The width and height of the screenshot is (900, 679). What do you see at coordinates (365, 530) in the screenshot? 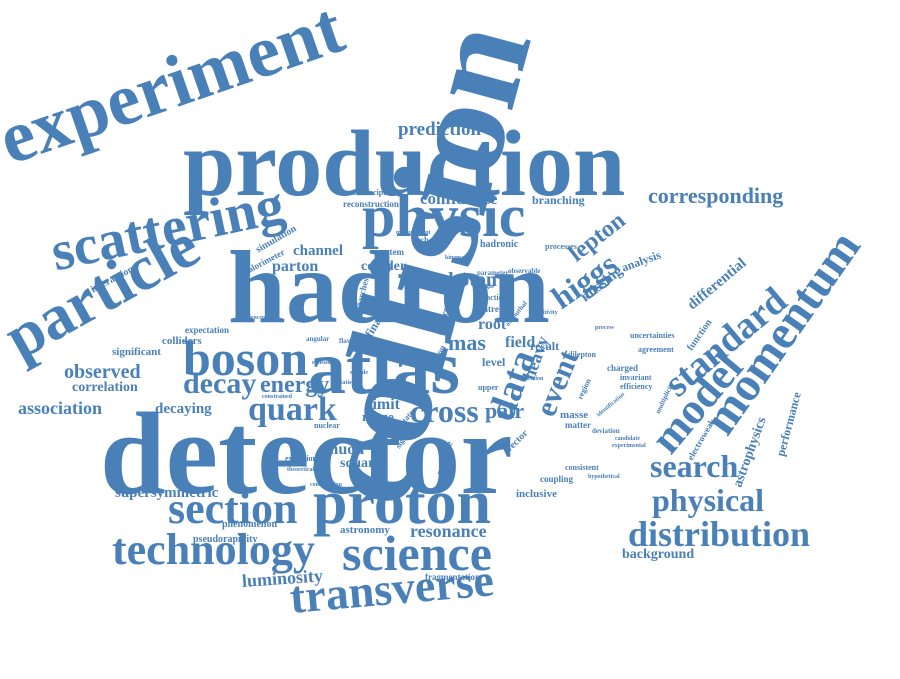
I see `word-astronomy: astronomy` at bounding box center [365, 530].